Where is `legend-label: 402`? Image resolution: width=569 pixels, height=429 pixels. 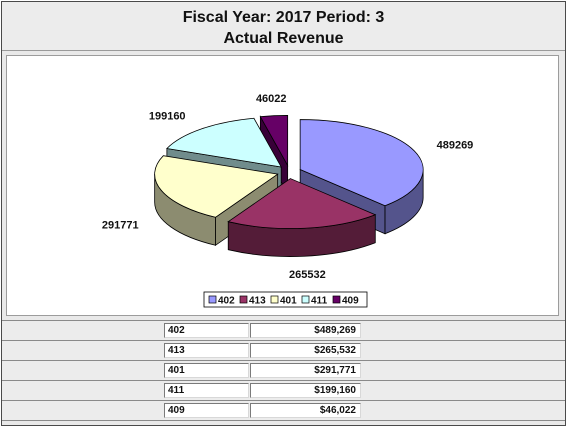
legend-label: 402 is located at coordinates (226, 301).